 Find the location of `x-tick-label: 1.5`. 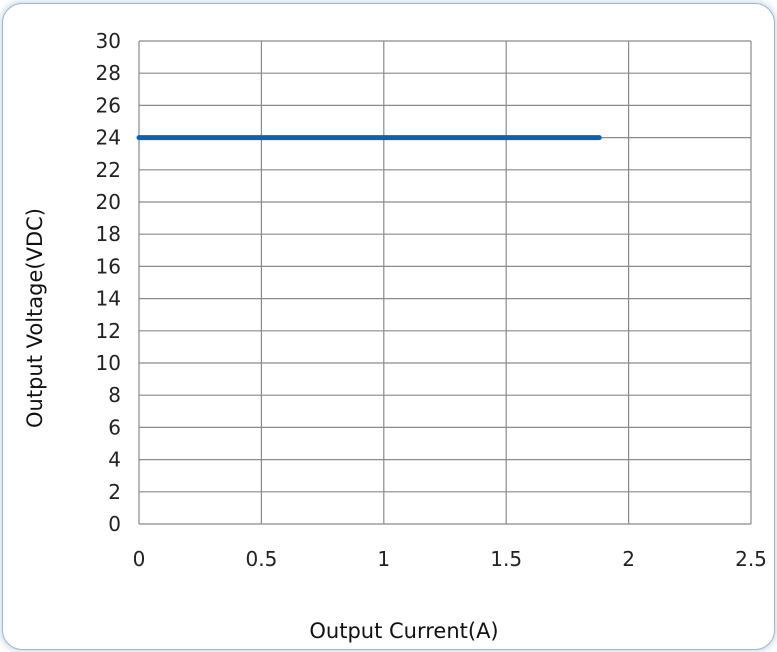

x-tick-label: 1.5 is located at coordinates (506, 559).